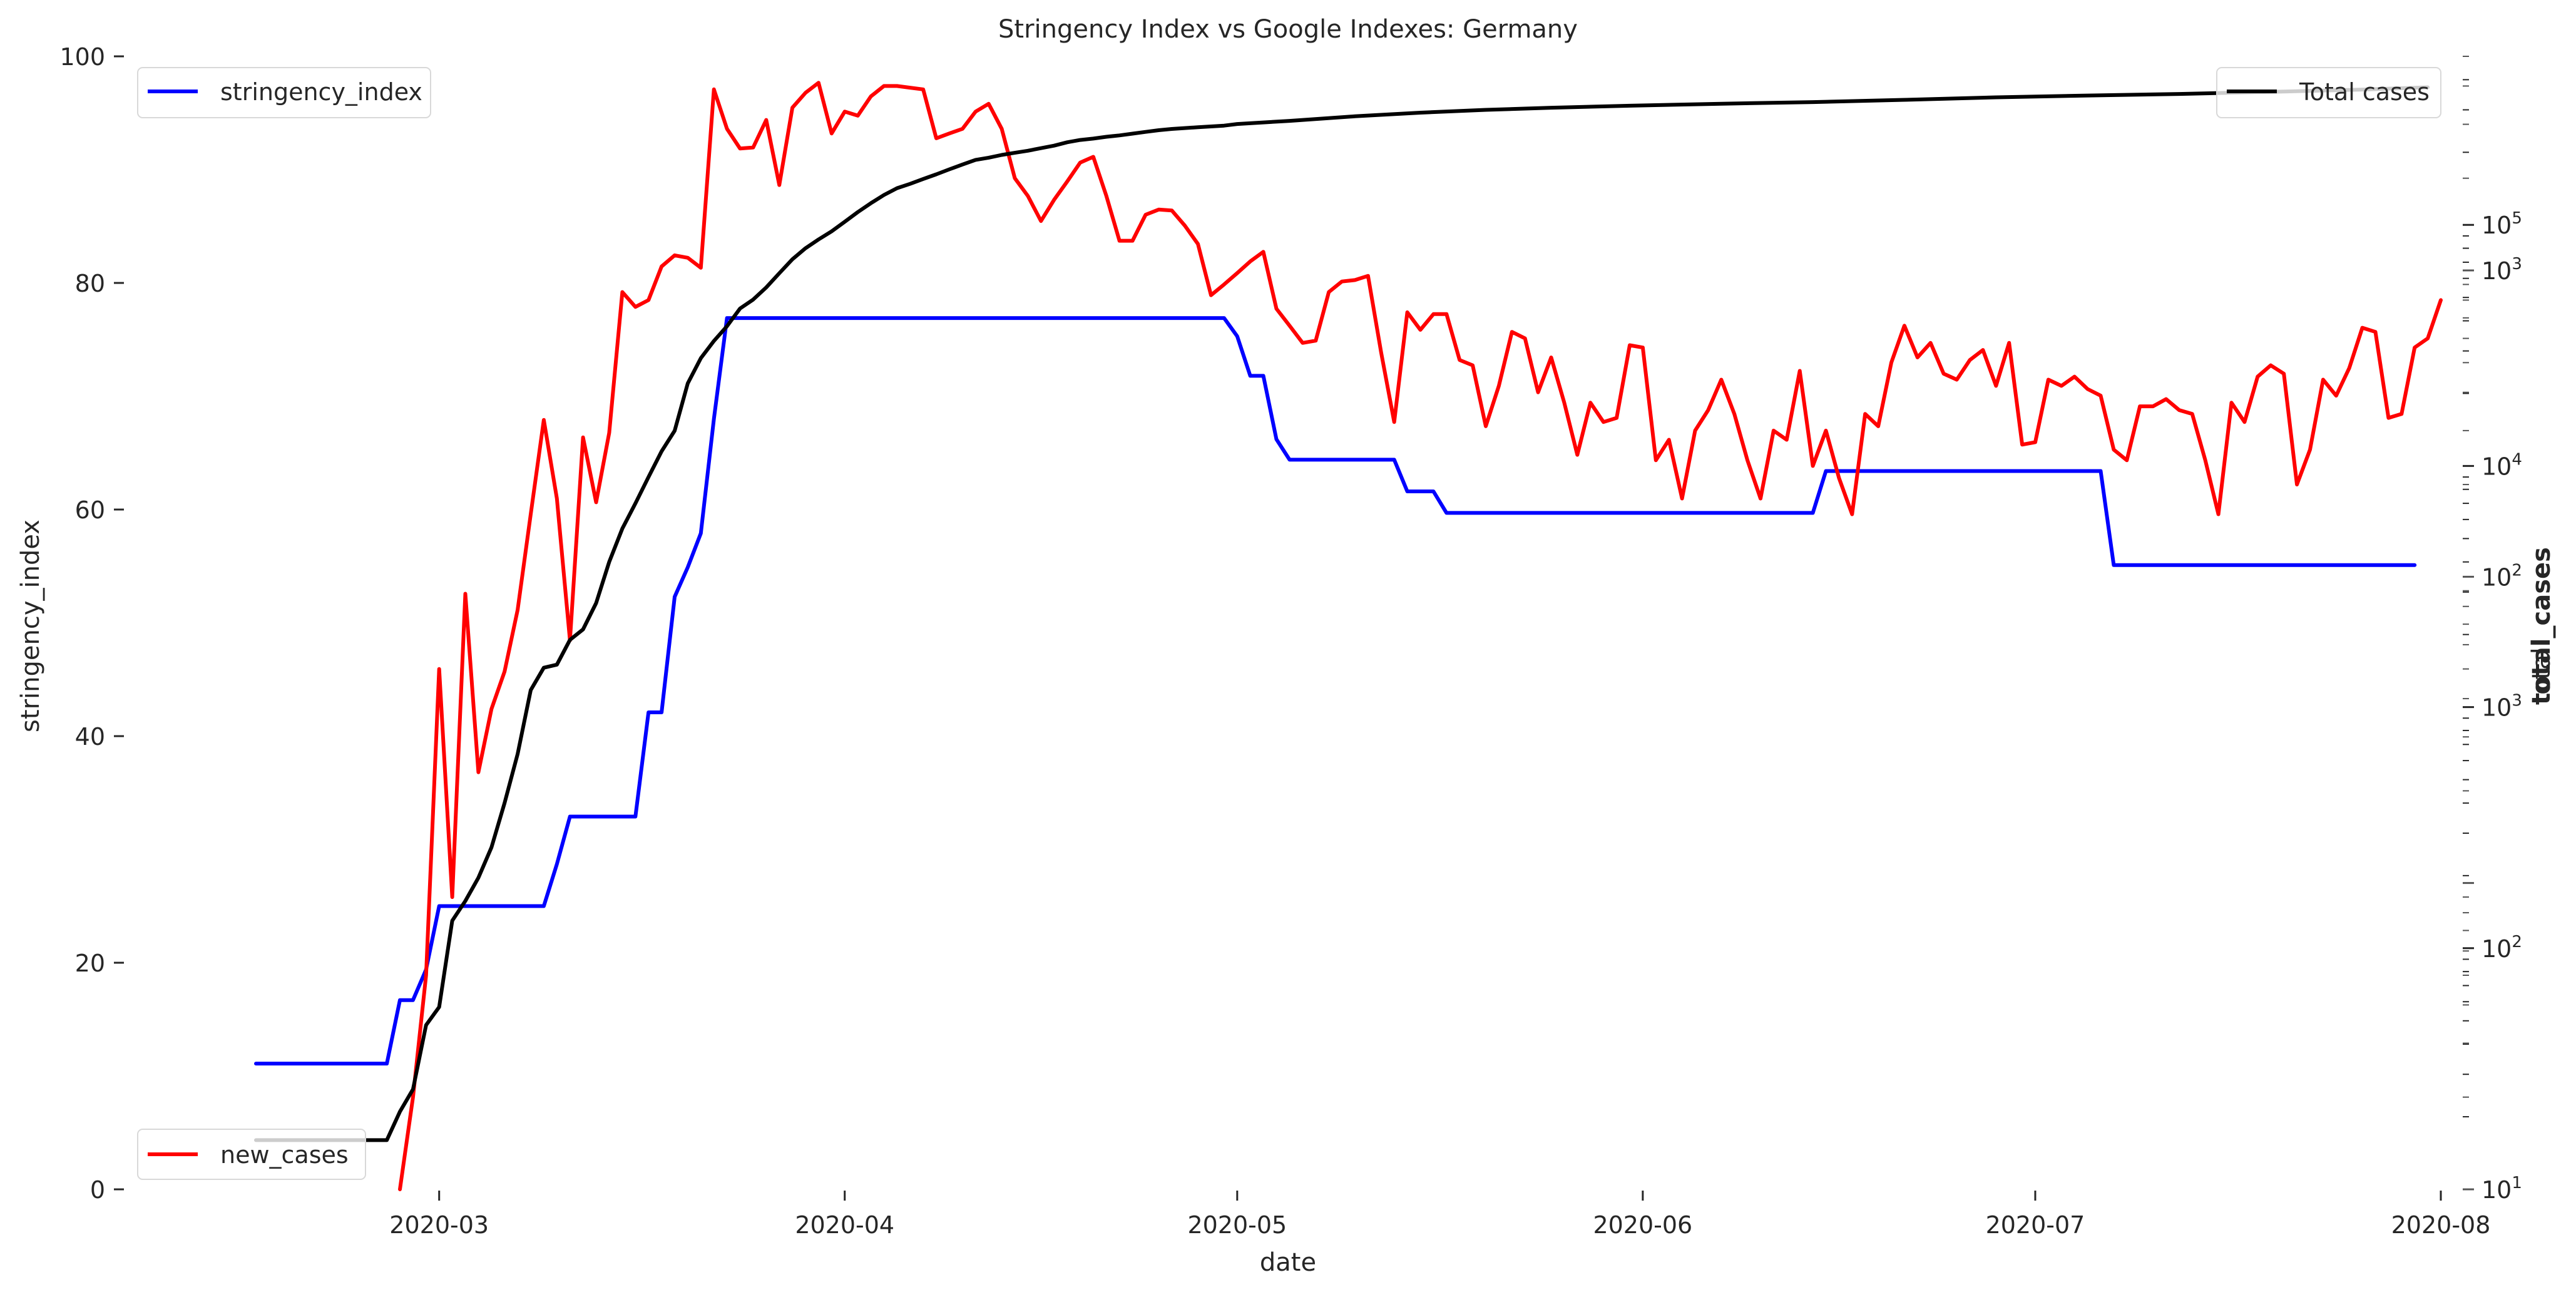  I want to click on legend-total-cases: Total cases, so click(2328, 92).